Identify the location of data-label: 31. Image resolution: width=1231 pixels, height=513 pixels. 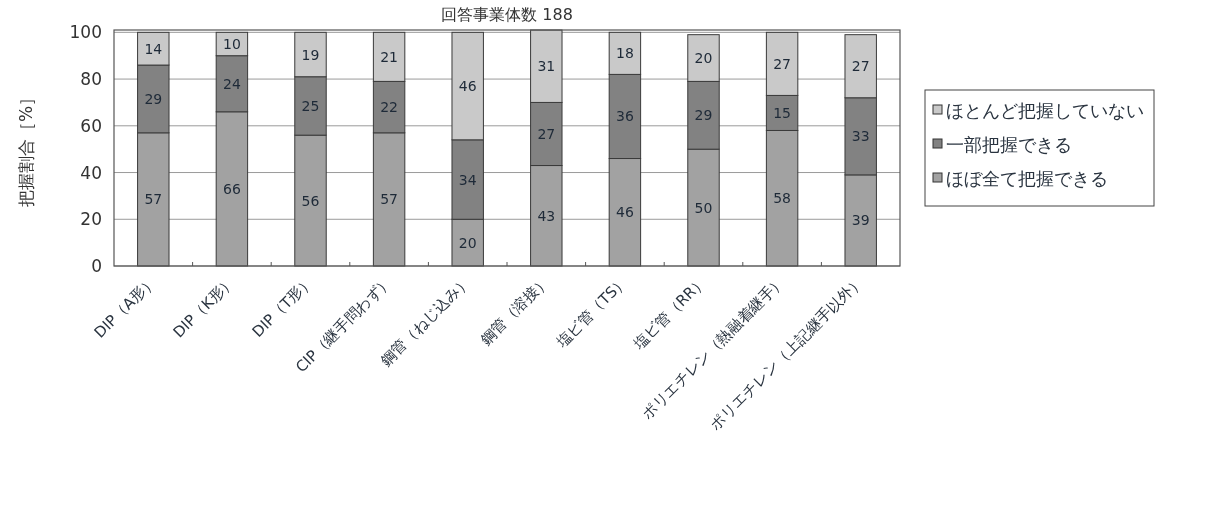
(546, 66).